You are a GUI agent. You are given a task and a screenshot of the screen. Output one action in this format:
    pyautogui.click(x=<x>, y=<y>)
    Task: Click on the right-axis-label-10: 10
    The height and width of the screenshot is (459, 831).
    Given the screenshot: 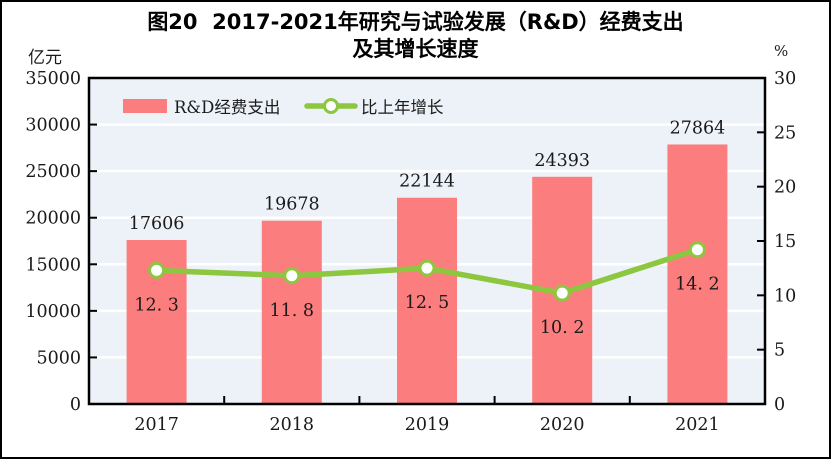 What is the action you would take?
    pyautogui.click(x=785, y=296)
    